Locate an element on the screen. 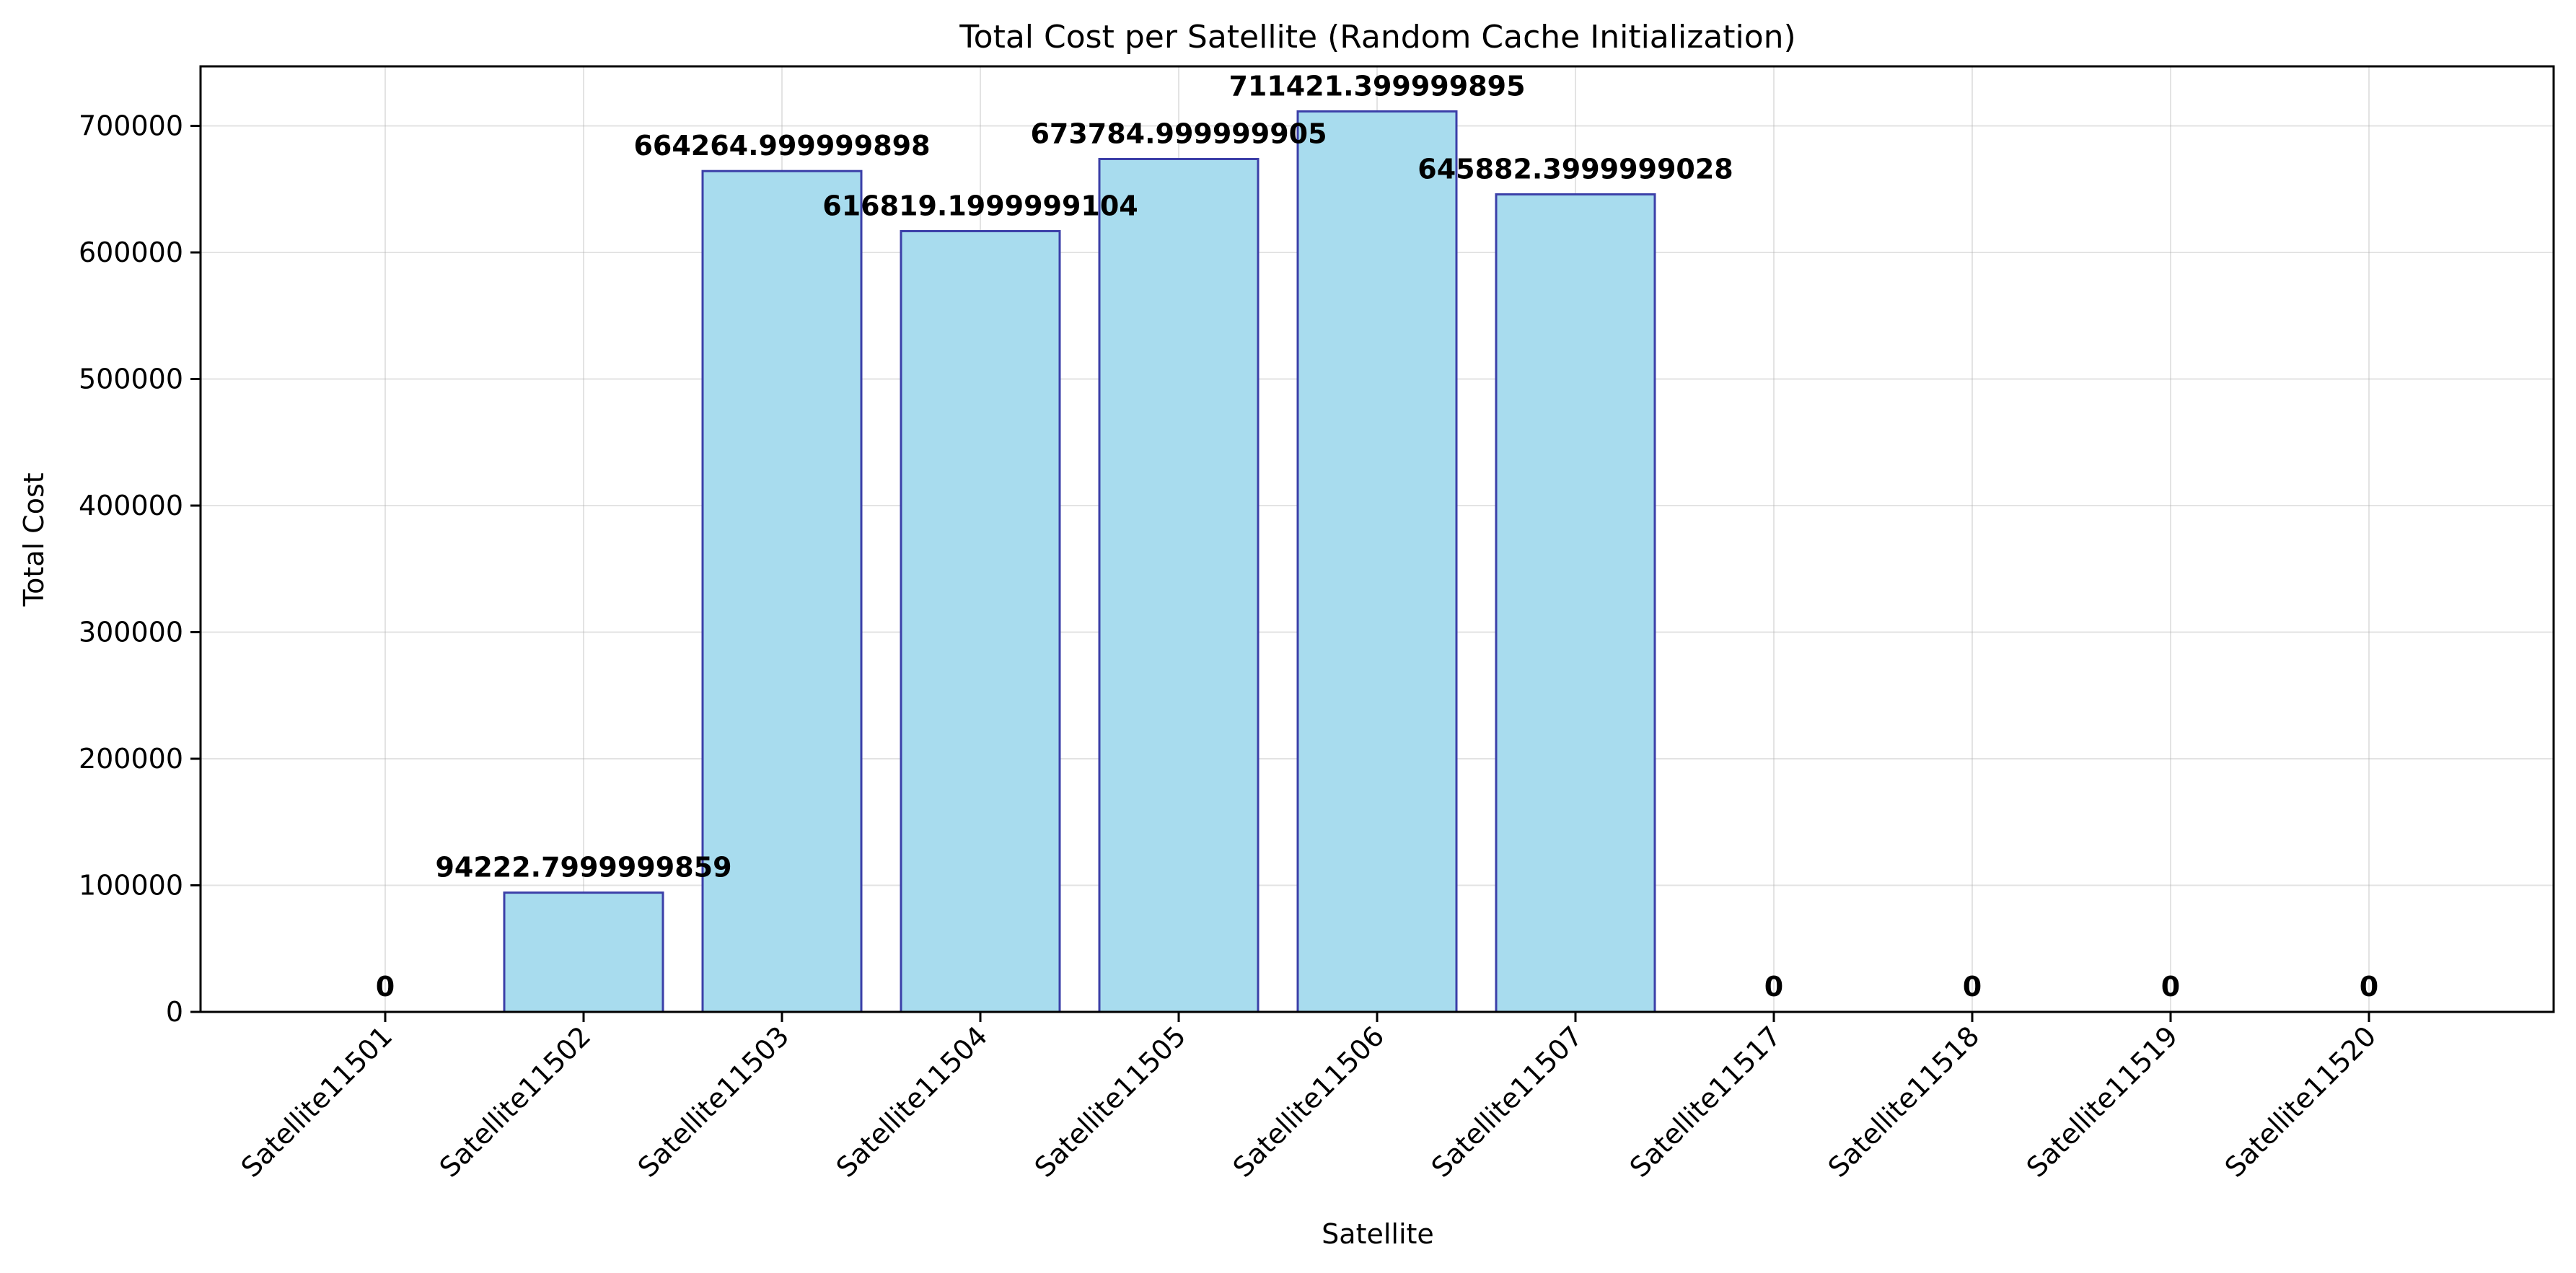  data-label: 616819.1999999104 is located at coordinates (980, 205).